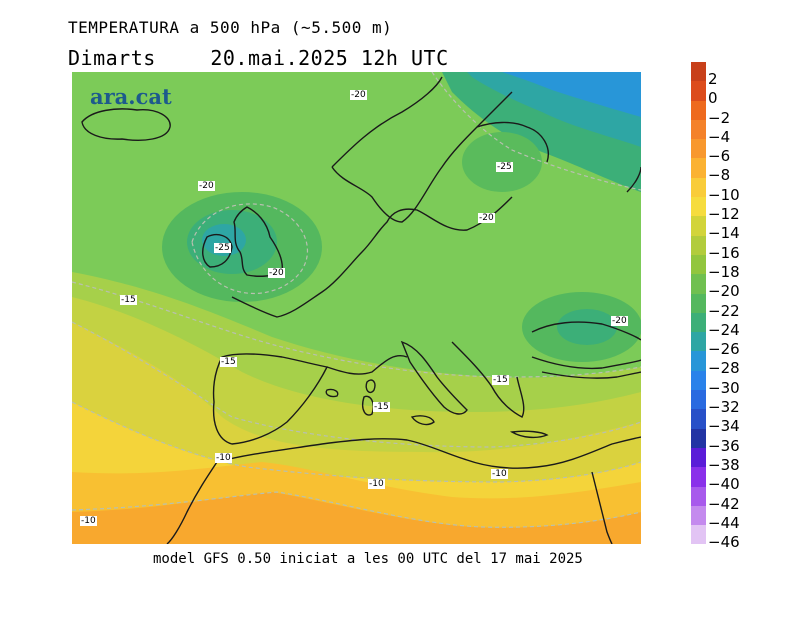 Image resolution: width=800 pixels, height=617 pixels. What do you see at coordinates (724, 233) in the screenshot?
I see `legend-label: −14` at bounding box center [724, 233].